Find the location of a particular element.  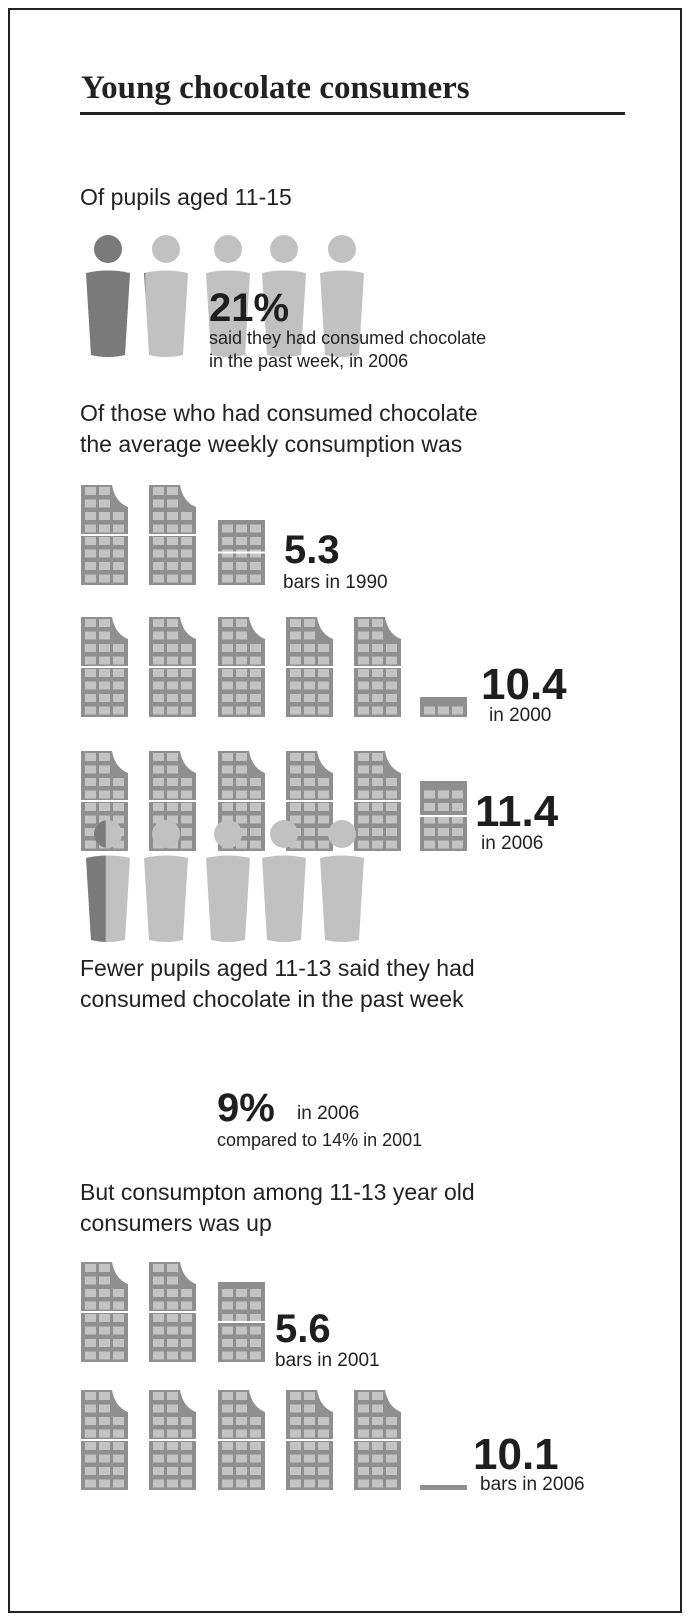

caption-2001: bars in 2001 is located at coordinates (327, 1360).